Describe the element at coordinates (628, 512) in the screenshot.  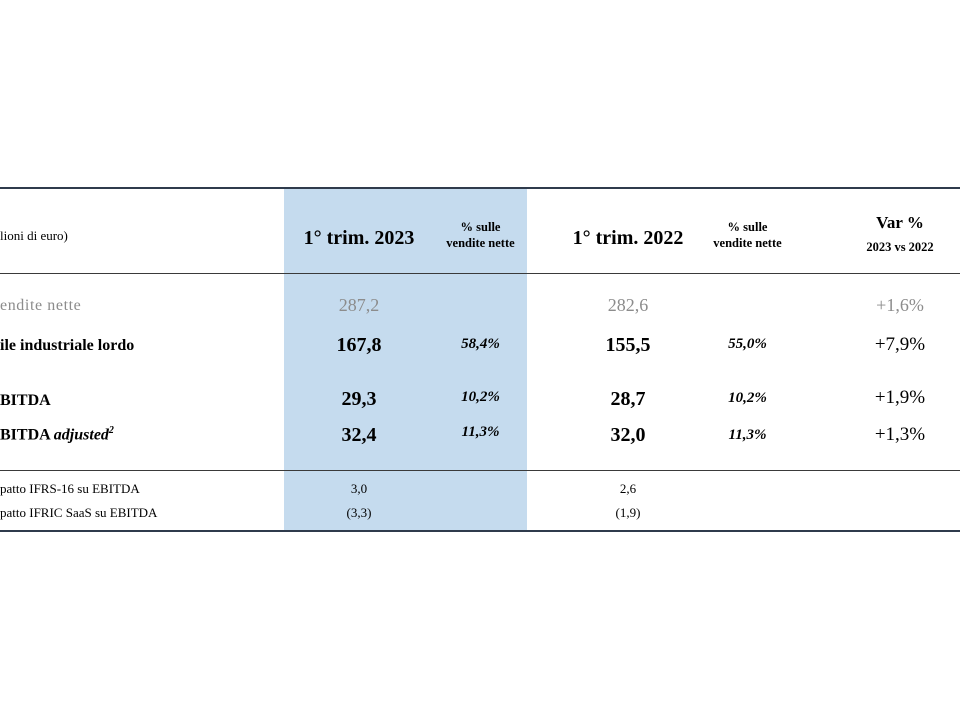
I see `impact-value: (1,9)` at that location.